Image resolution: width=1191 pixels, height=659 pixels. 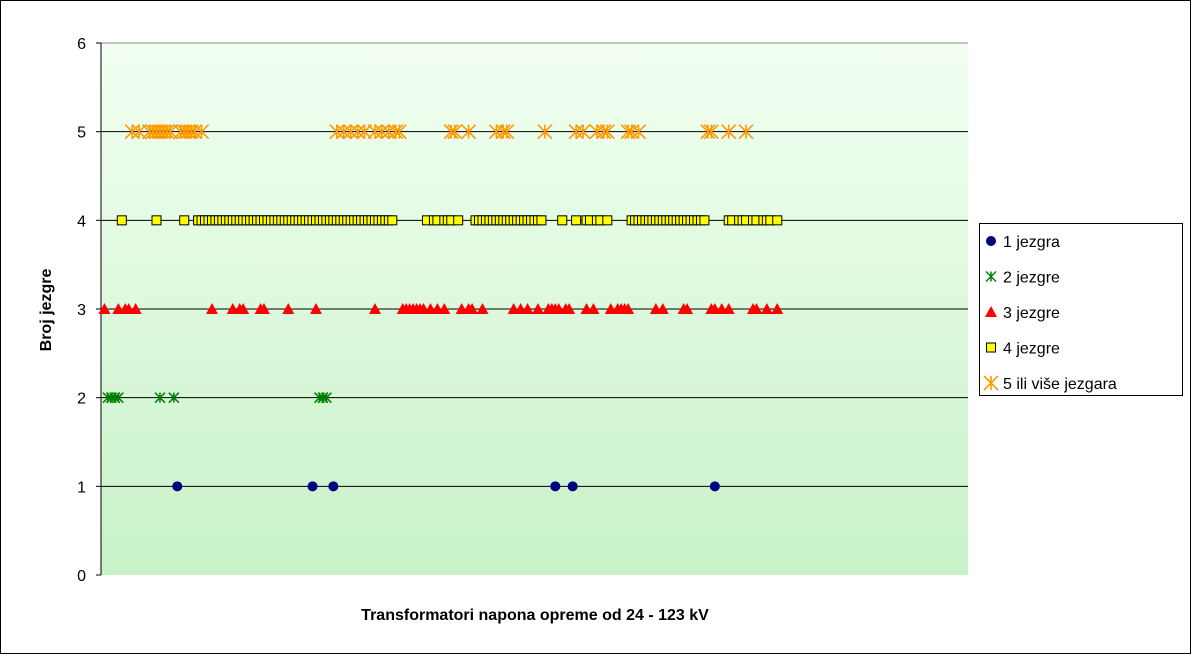 What do you see at coordinates (1031, 313) in the screenshot?
I see `legend-label: 3 jezgre` at bounding box center [1031, 313].